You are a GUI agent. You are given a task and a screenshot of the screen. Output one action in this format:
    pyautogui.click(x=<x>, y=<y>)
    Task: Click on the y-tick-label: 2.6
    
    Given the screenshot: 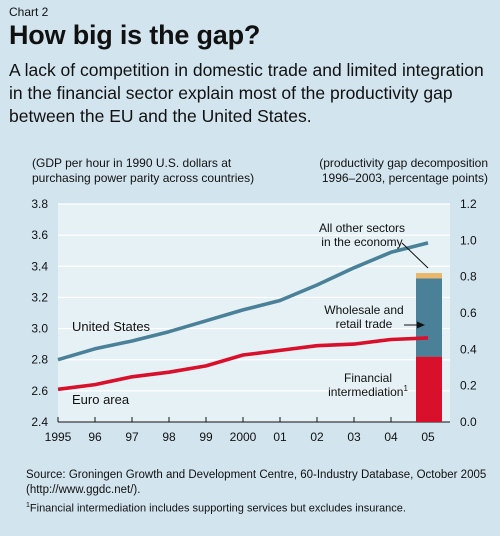 What is the action you would take?
    pyautogui.click(x=39, y=391)
    